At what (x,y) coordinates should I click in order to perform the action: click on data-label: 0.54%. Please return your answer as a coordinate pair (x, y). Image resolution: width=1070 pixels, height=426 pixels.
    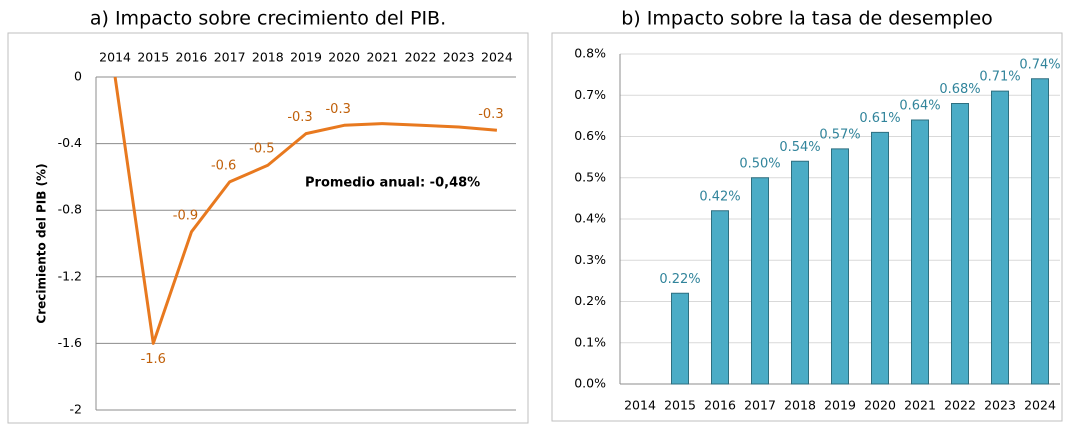
    Looking at the image, I should click on (799, 147).